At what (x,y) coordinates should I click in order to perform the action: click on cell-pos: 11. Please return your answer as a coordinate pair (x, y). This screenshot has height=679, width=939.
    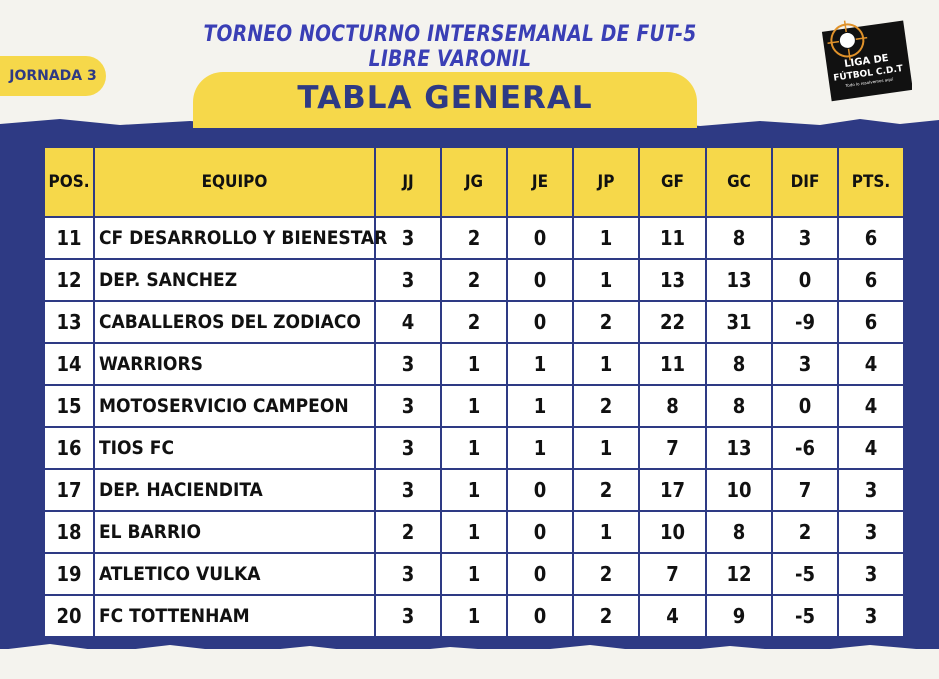
    Looking at the image, I should click on (69, 238).